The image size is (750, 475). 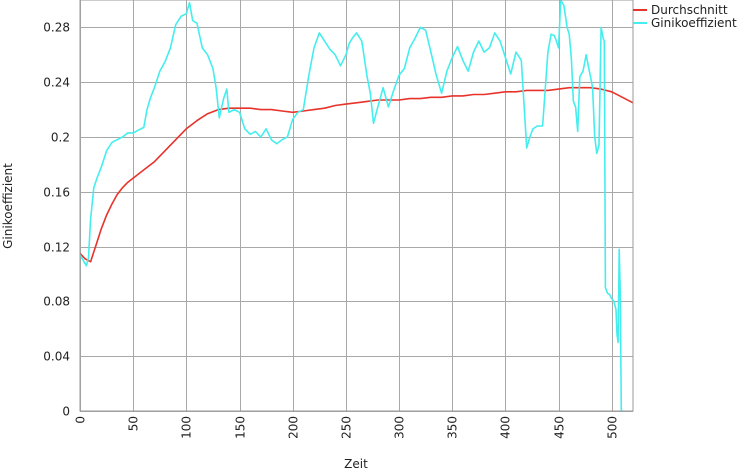 I want to click on x-tick-label: 450, so click(x=560, y=427).